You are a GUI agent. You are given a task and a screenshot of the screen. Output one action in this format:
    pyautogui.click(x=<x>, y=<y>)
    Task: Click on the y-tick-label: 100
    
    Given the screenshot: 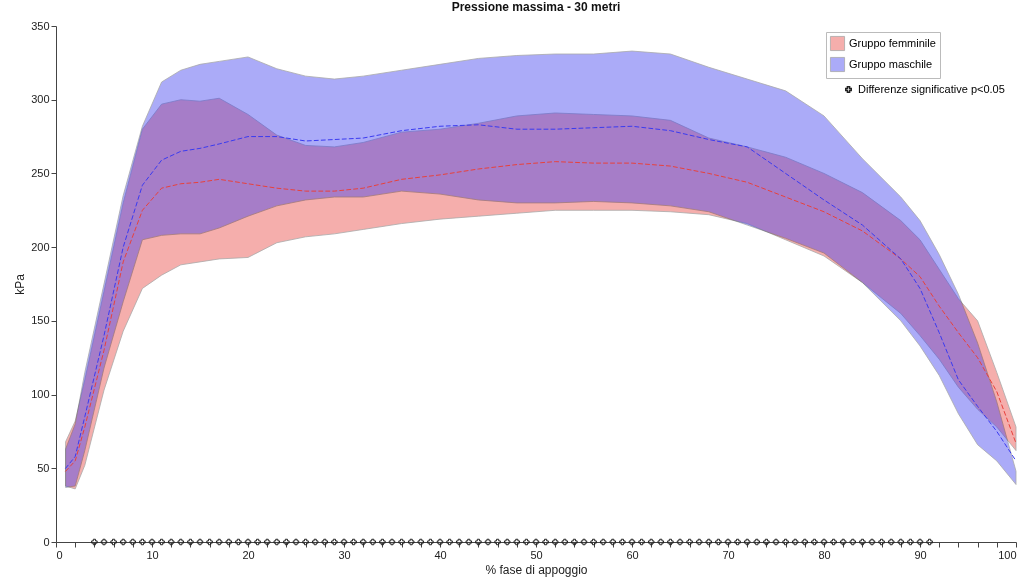 What is the action you would take?
    pyautogui.click(x=40, y=394)
    